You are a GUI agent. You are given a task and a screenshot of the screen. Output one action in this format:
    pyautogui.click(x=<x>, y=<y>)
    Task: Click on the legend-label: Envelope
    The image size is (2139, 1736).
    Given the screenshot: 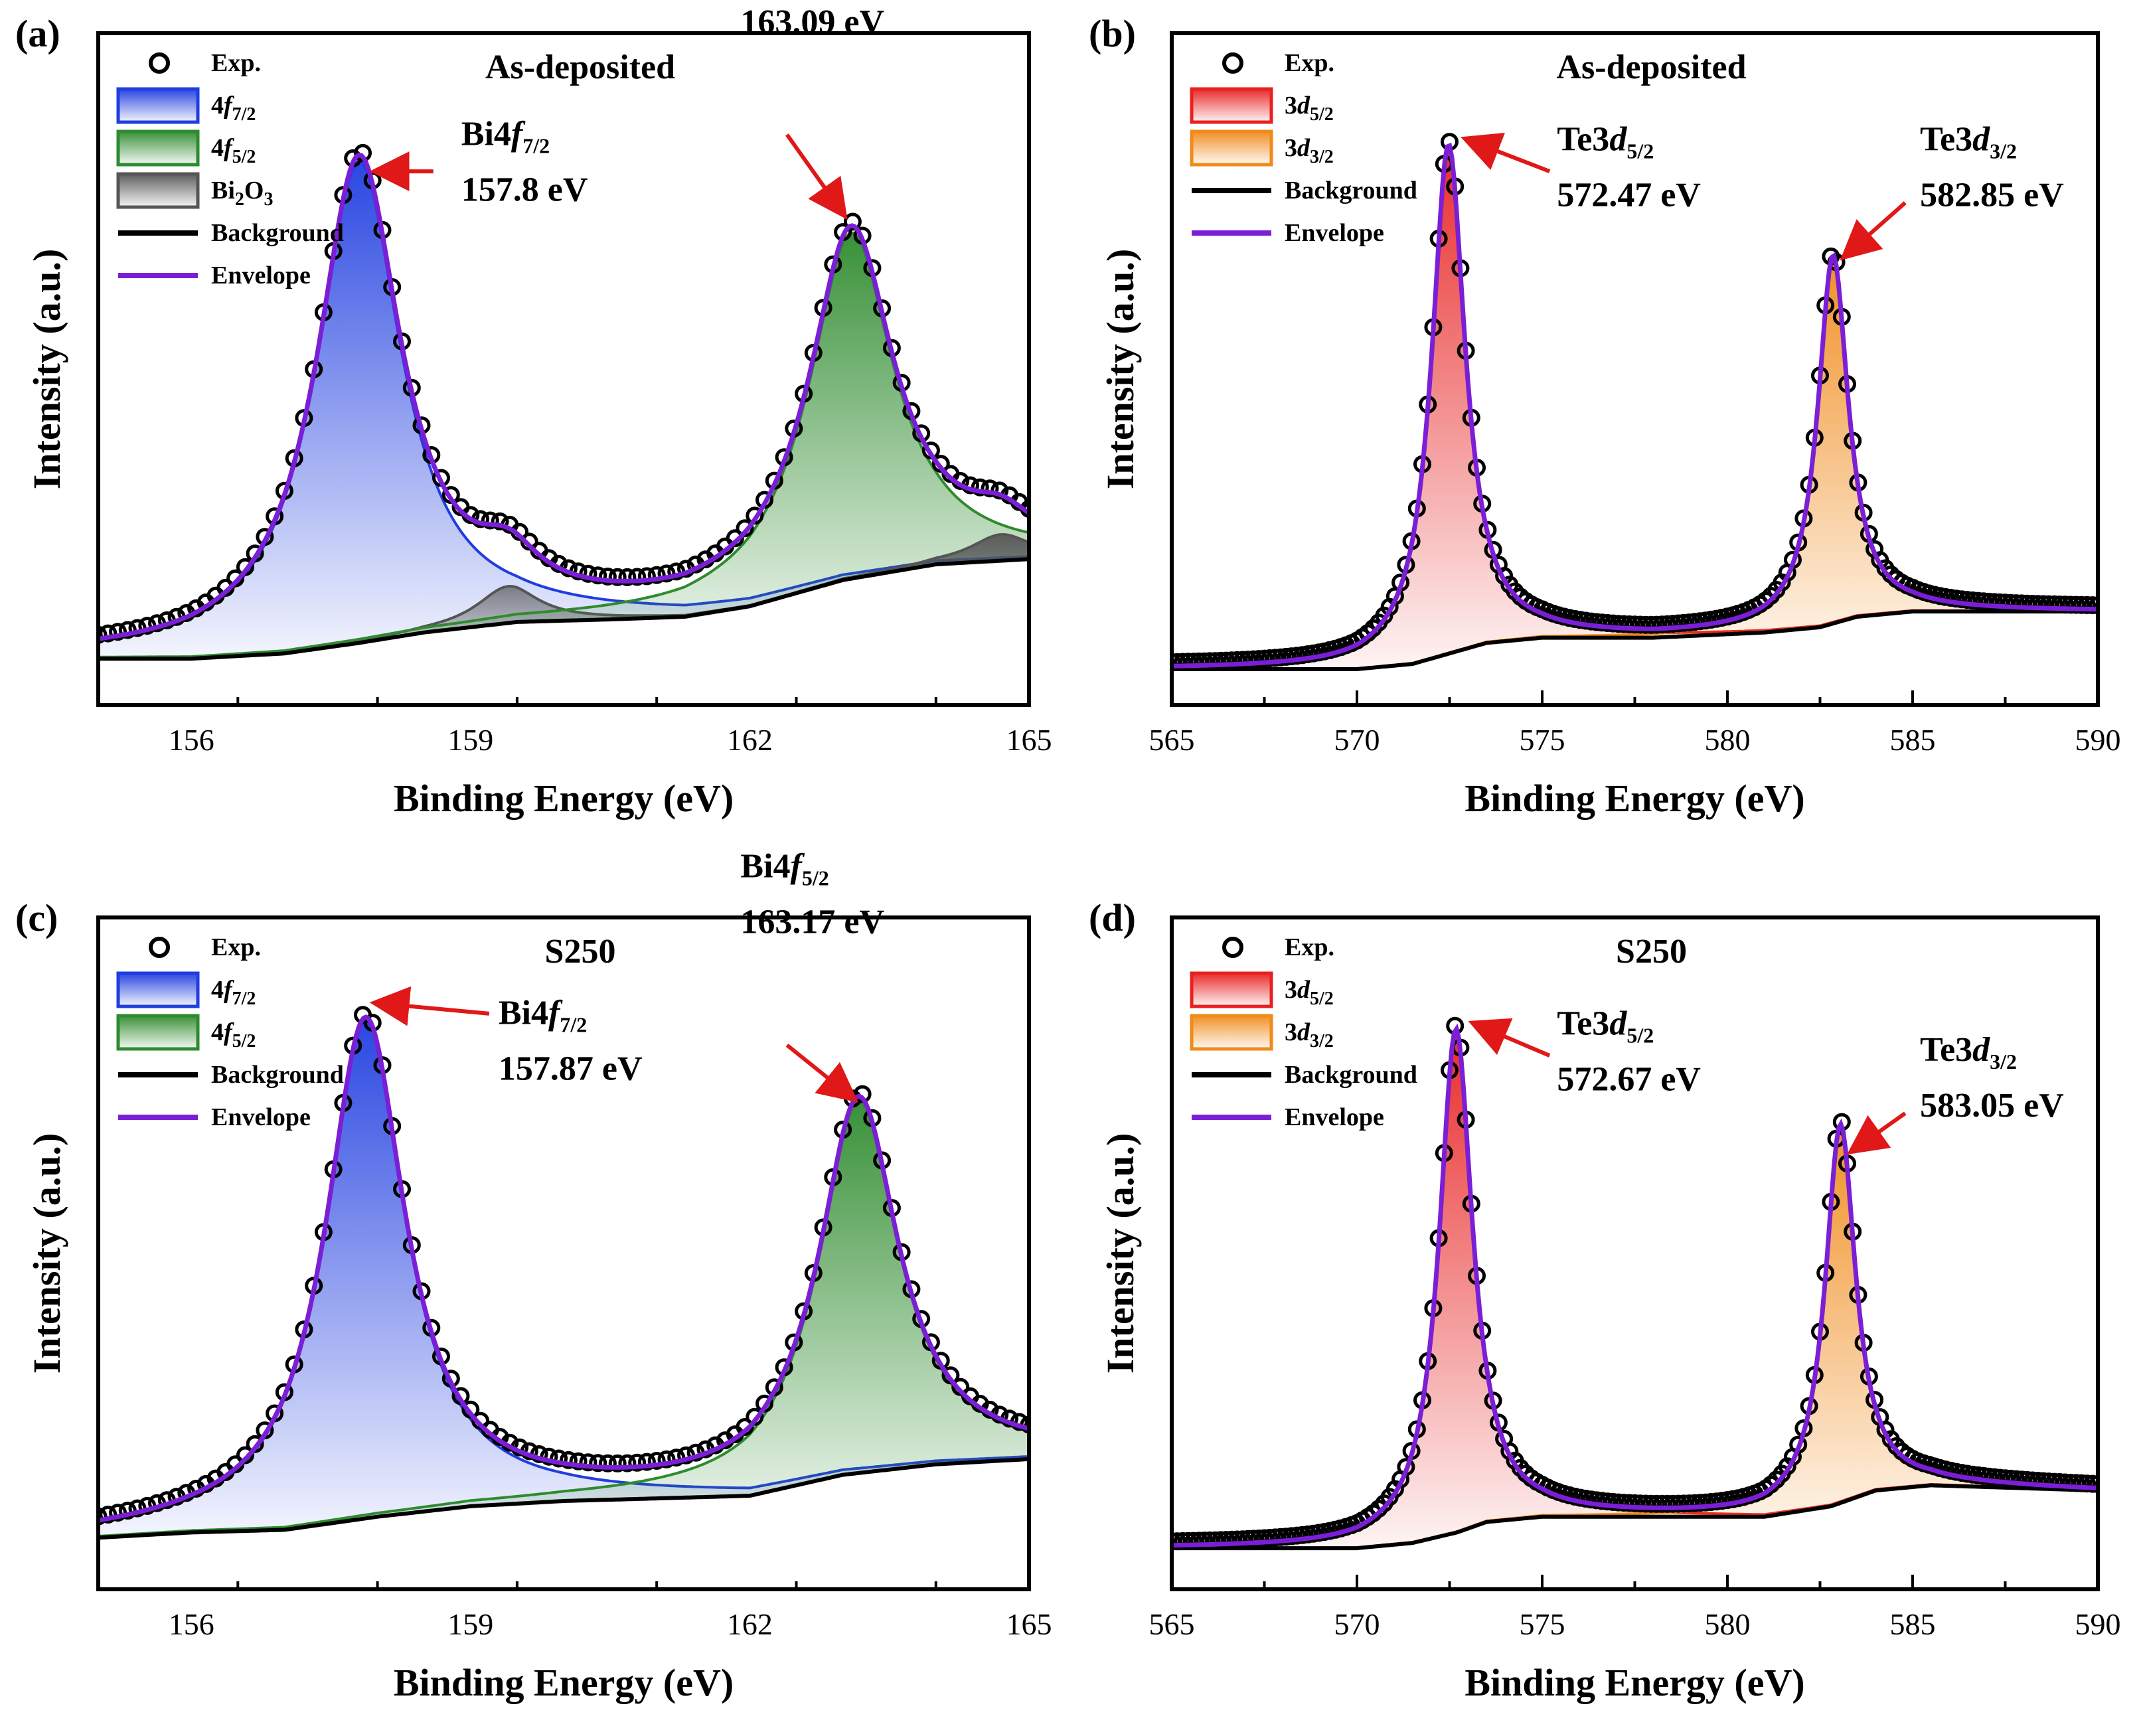 What is the action you would take?
    pyautogui.click(x=261, y=275)
    